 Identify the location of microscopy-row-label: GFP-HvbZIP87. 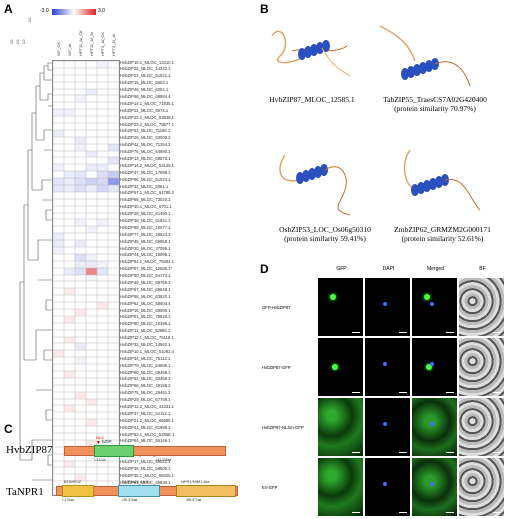
(276, 307).